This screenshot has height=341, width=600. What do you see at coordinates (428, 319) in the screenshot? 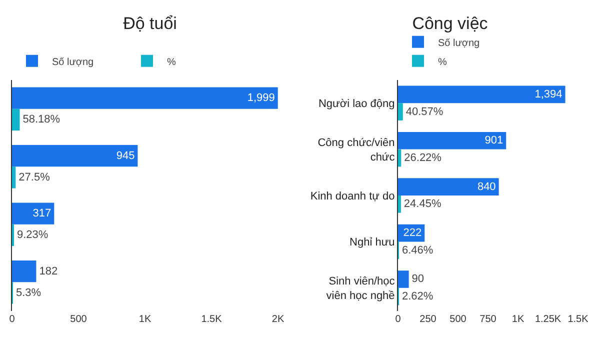
I see `x-tick-label: 250` at bounding box center [428, 319].